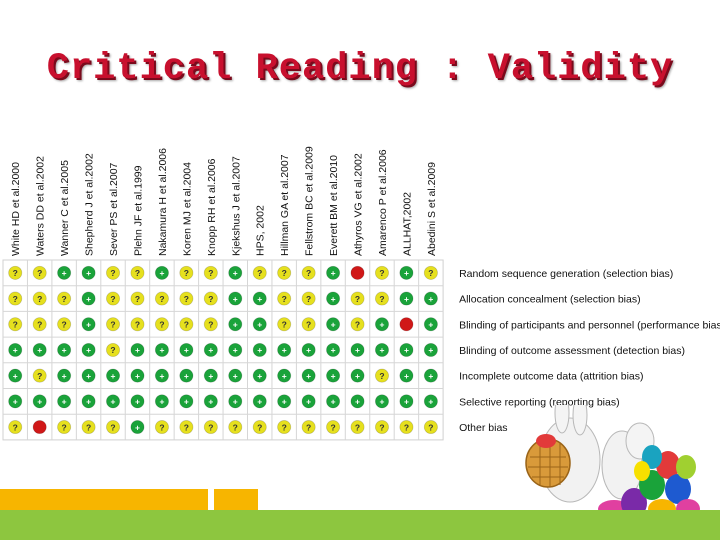 The image size is (720, 540). I want to click on study-label: Everett BM et al.2010, so click(334, 205).